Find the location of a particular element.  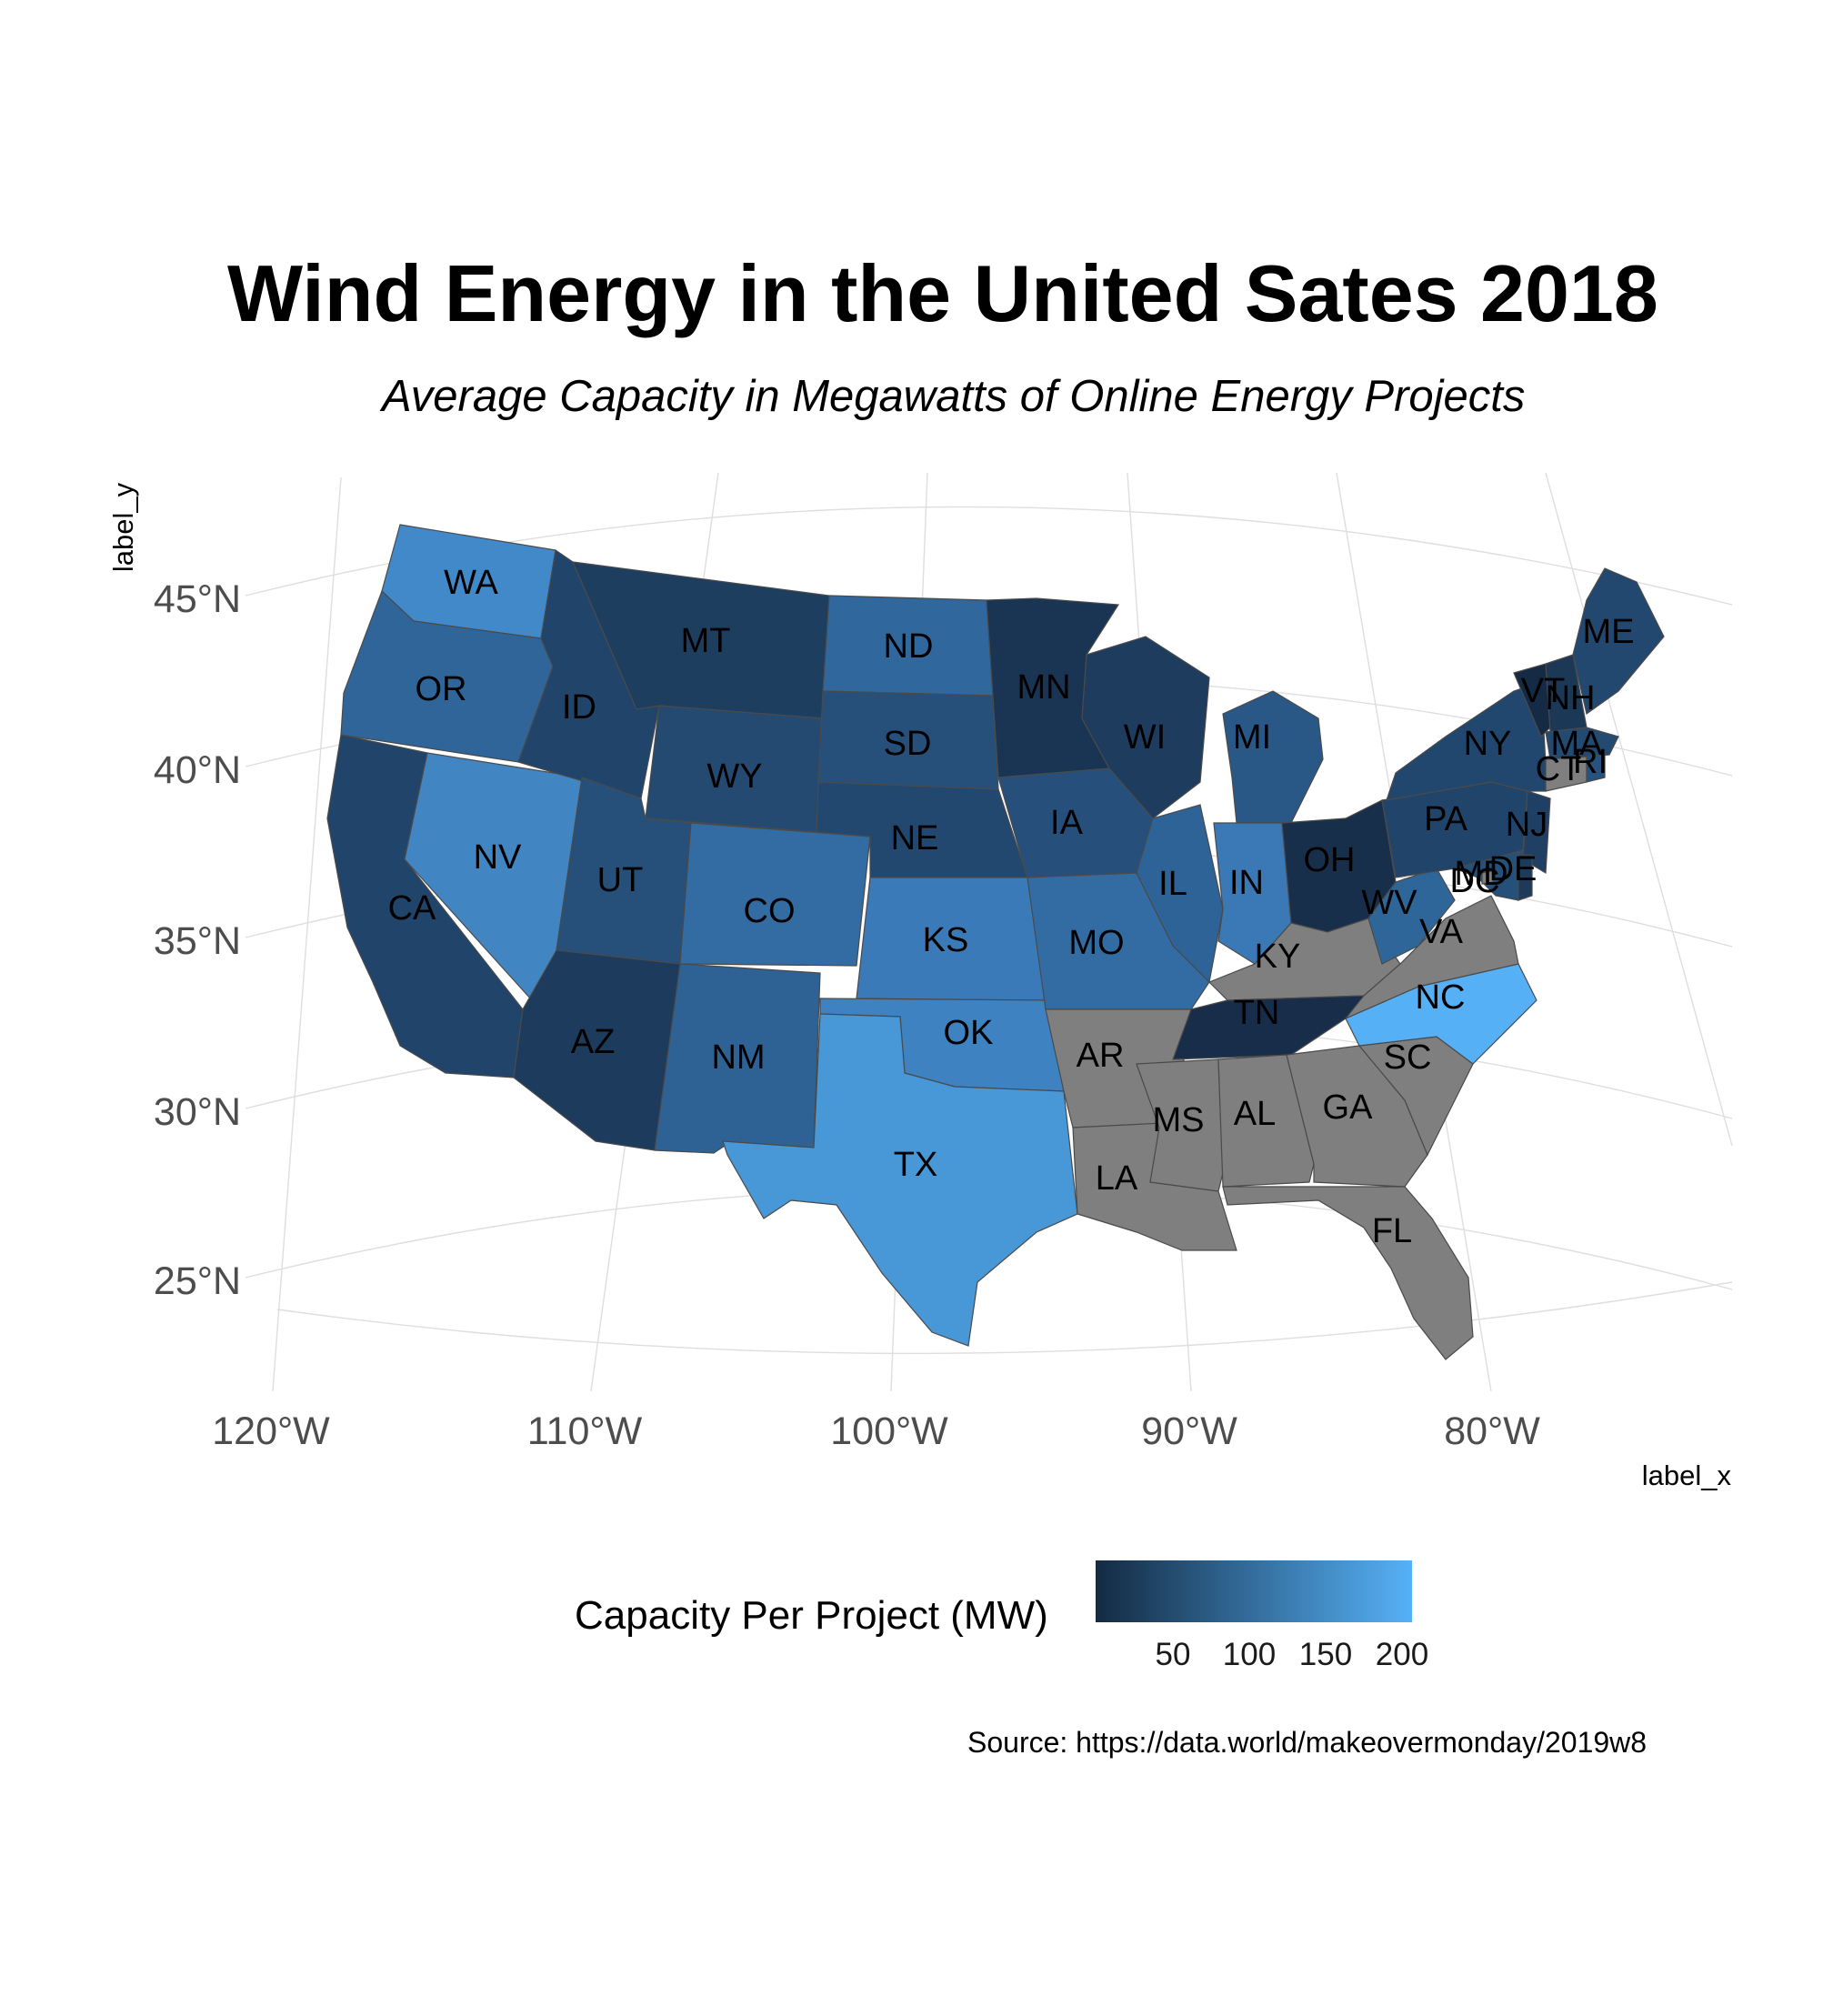

state-label-MA: MA is located at coordinates (1577, 744).